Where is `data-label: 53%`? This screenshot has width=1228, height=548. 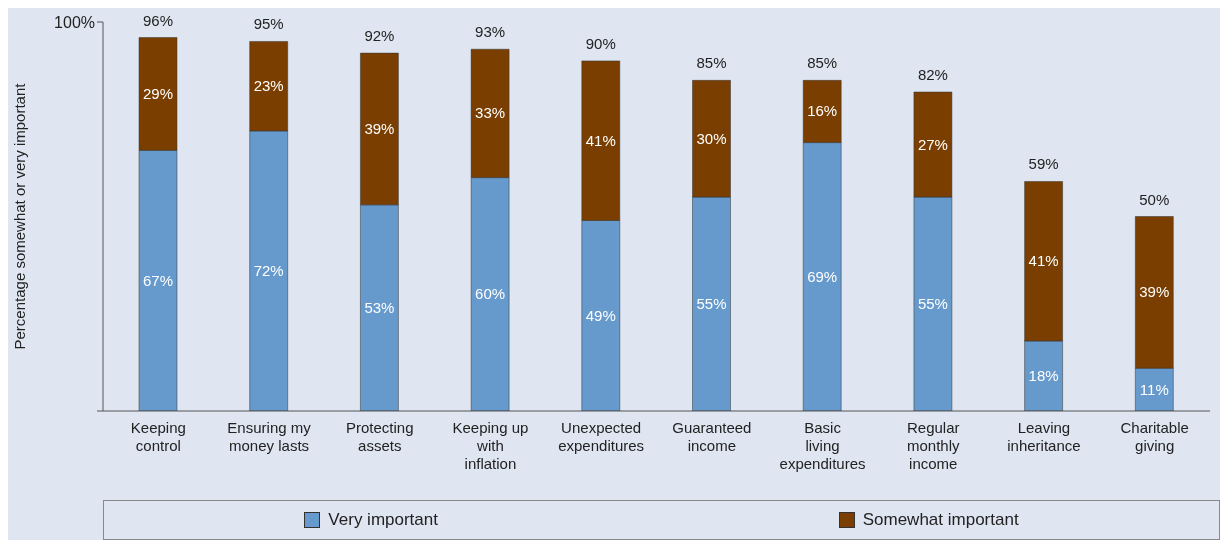
data-label: 53% is located at coordinates (379, 307).